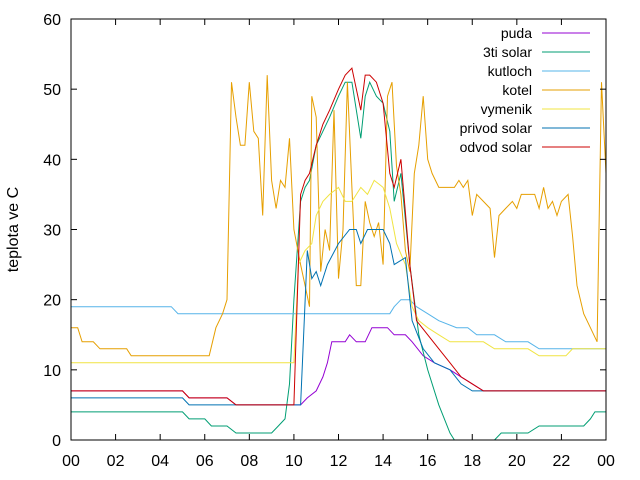  What do you see at coordinates (507, 52) in the screenshot?
I see `legend-label: 3ti solar` at bounding box center [507, 52].